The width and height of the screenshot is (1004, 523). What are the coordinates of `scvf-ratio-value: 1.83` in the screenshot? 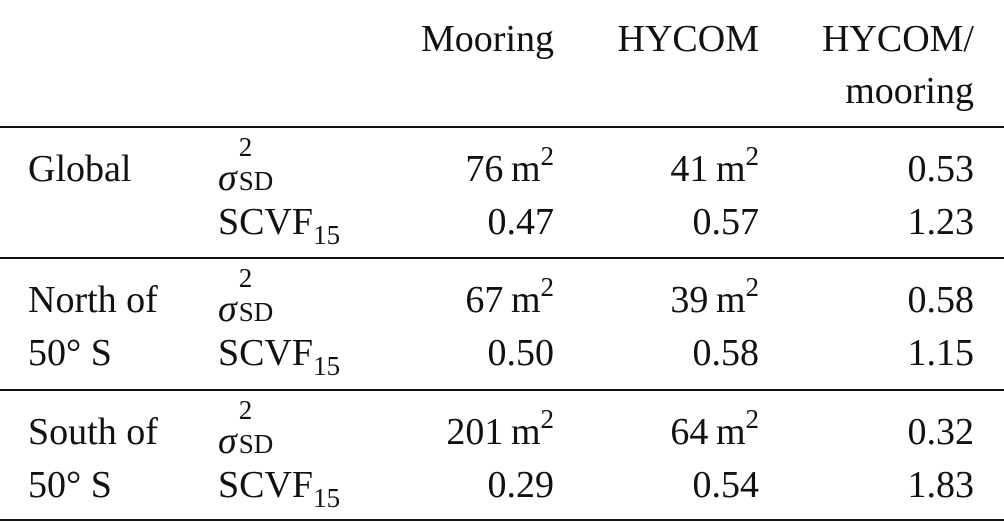 It's located at (941, 485).